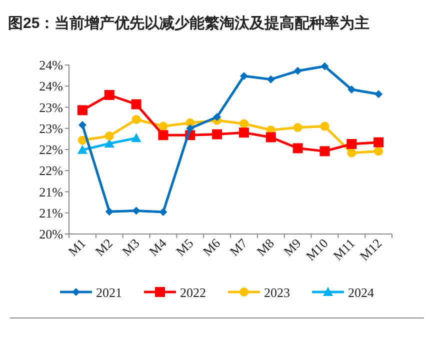 The height and width of the screenshot is (342, 436). Describe the element at coordinates (265, 247) in the screenshot. I see `x-tick-label: M8` at that location.